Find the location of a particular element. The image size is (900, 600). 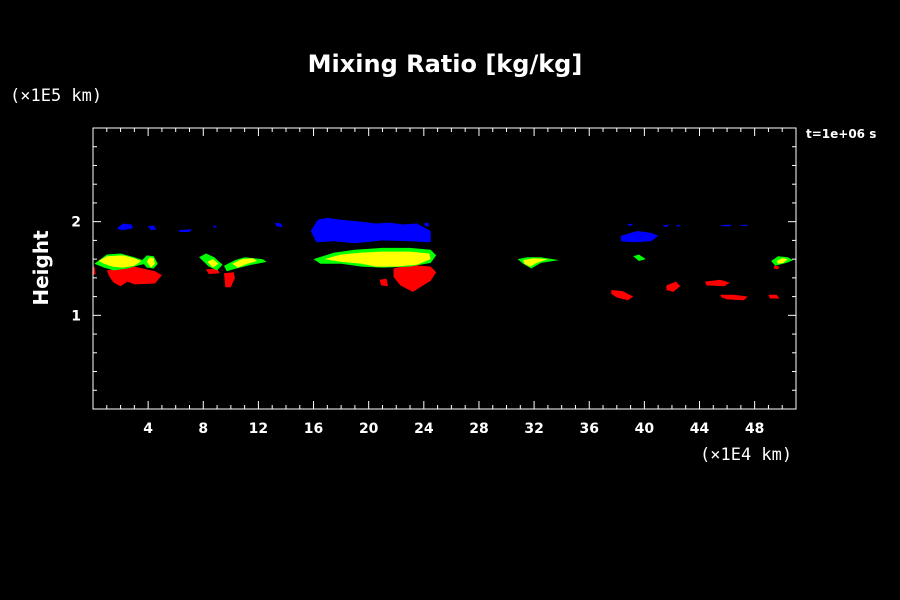

x-tick-label: 20 is located at coordinates (369, 429).